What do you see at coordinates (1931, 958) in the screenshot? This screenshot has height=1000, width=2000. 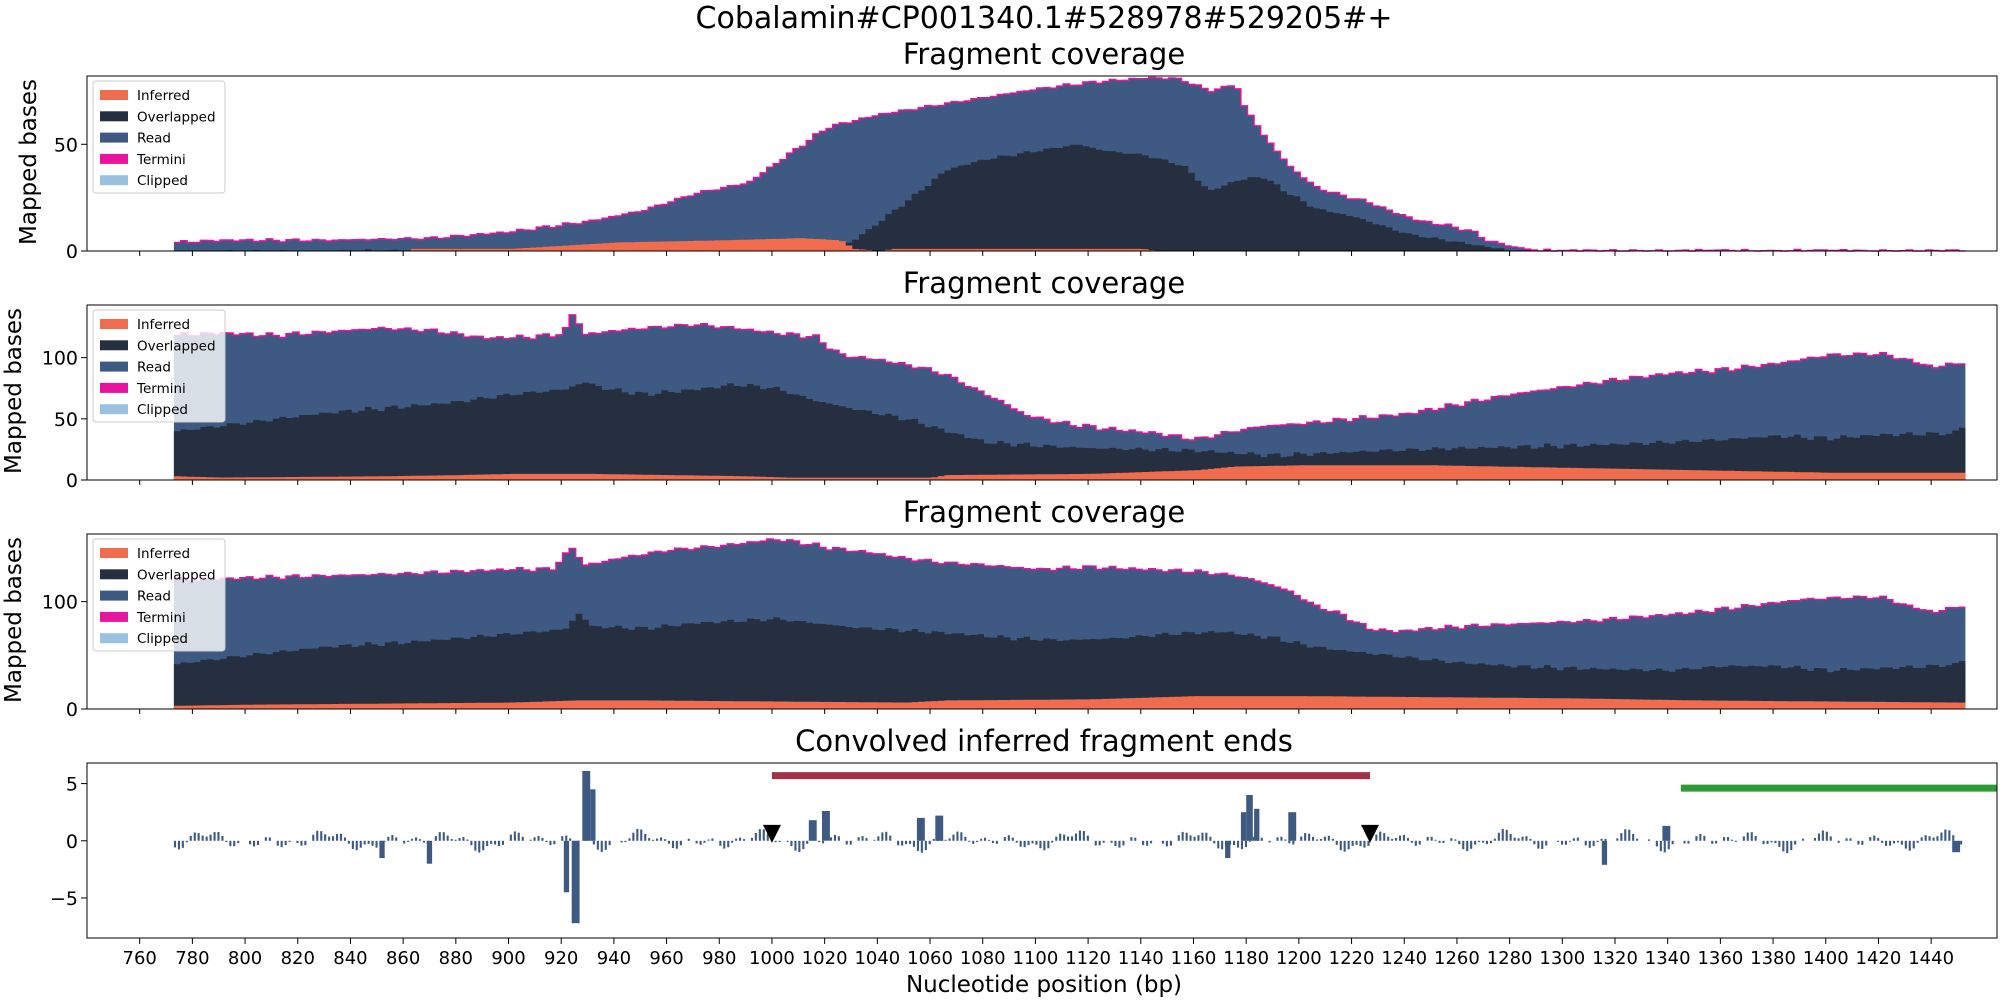 I see `x-tick-label: 1440` at bounding box center [1931, 958].